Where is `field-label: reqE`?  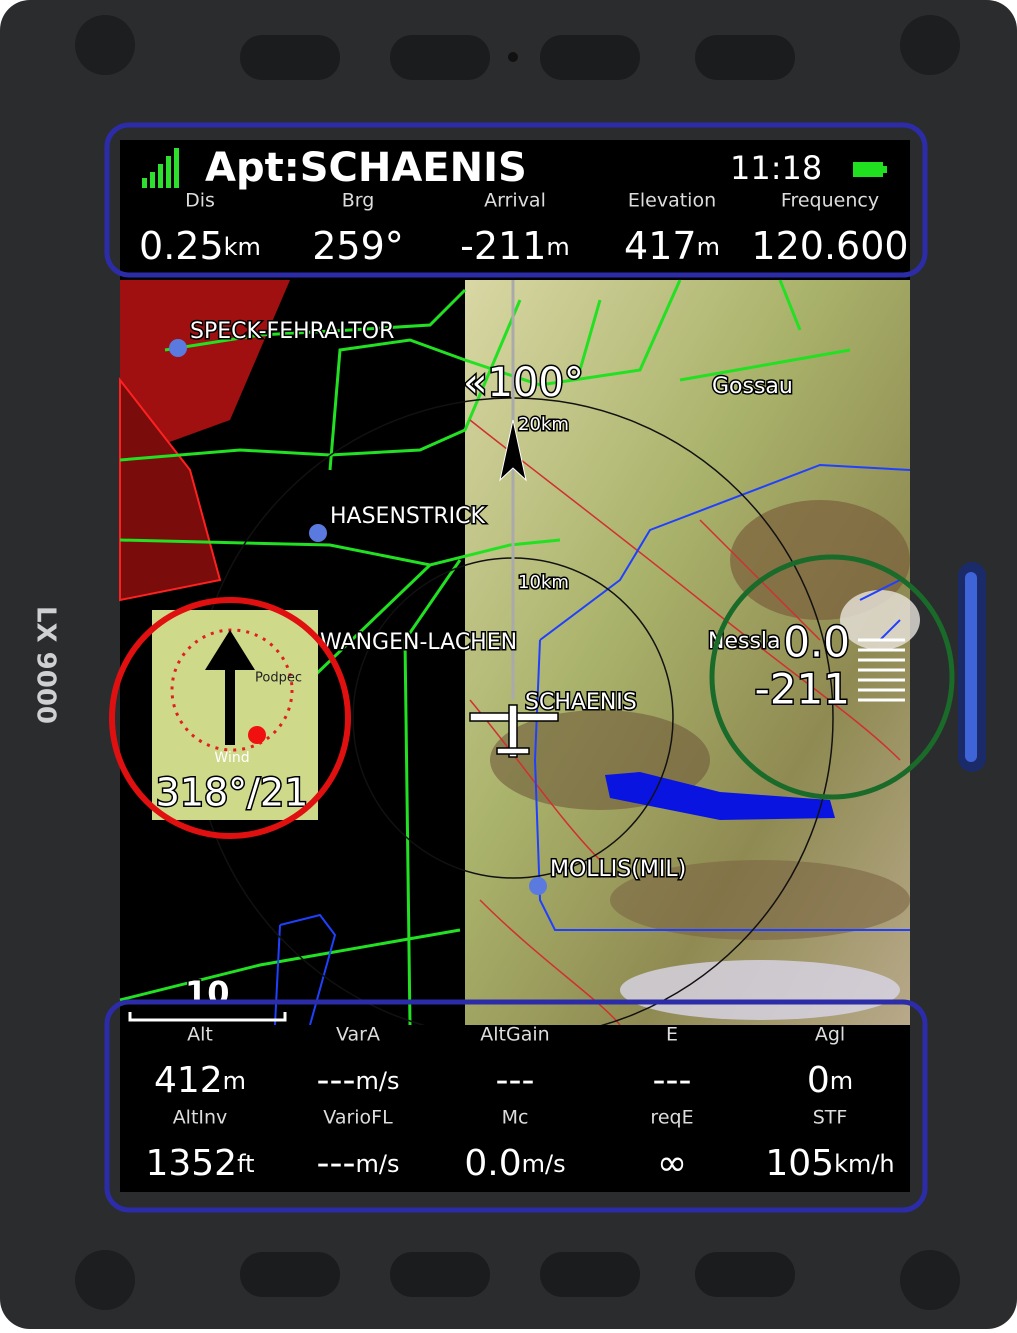 field-label: reqE is located at coordinates (671, 1118).